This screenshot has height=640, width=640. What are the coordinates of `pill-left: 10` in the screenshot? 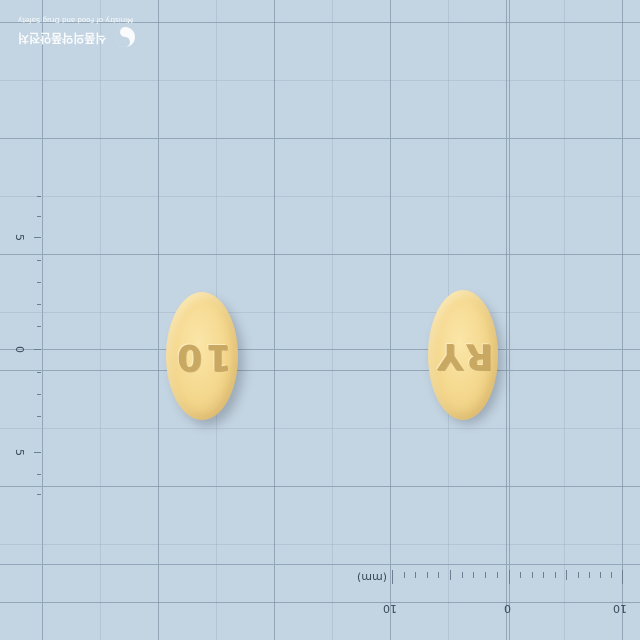 It's located at (202, 356).